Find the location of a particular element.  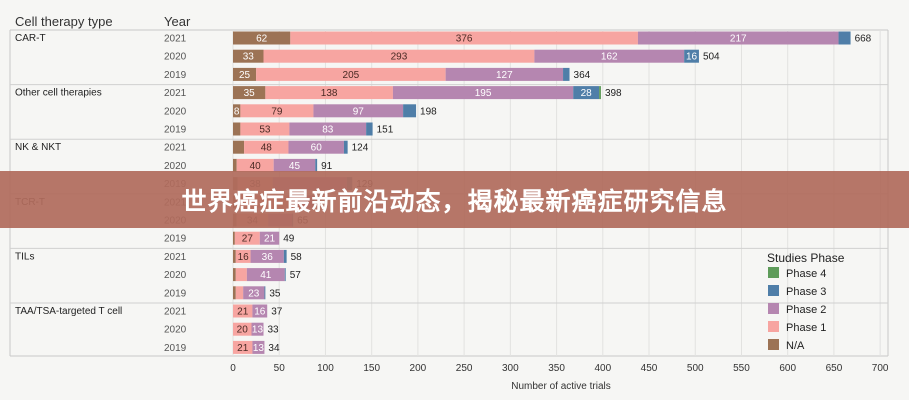

legend-label-phase2: Phase 2 is located at coordinates (806, 310).